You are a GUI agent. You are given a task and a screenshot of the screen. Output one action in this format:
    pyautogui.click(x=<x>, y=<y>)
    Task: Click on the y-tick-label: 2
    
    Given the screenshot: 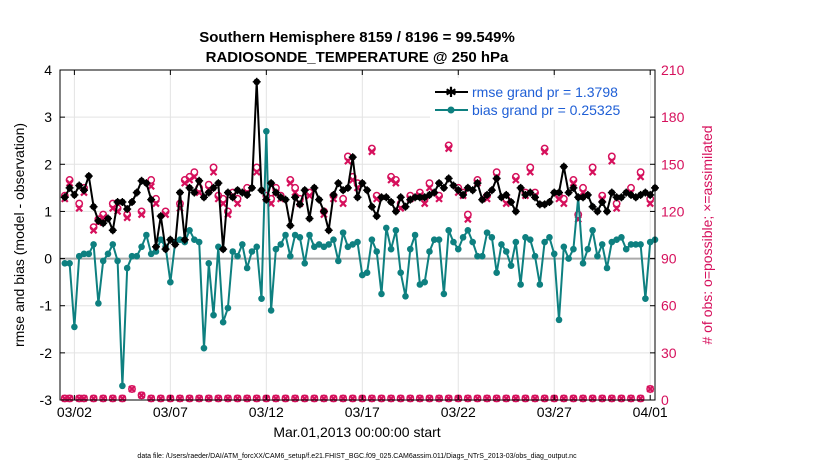 What is the action you would take?
    pyautogui.click(x=48, y=164)
    